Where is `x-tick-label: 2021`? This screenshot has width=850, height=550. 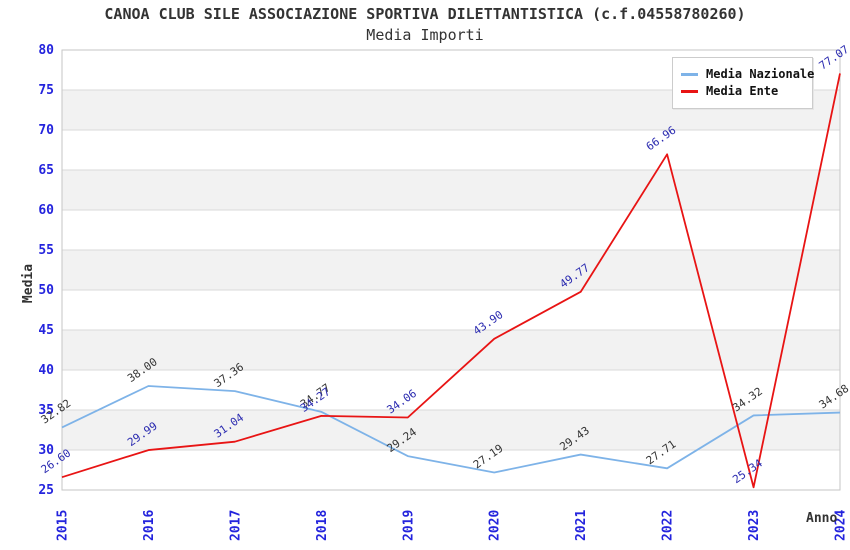 x-tick-label: 2021 is located at coordinates (581, 525).